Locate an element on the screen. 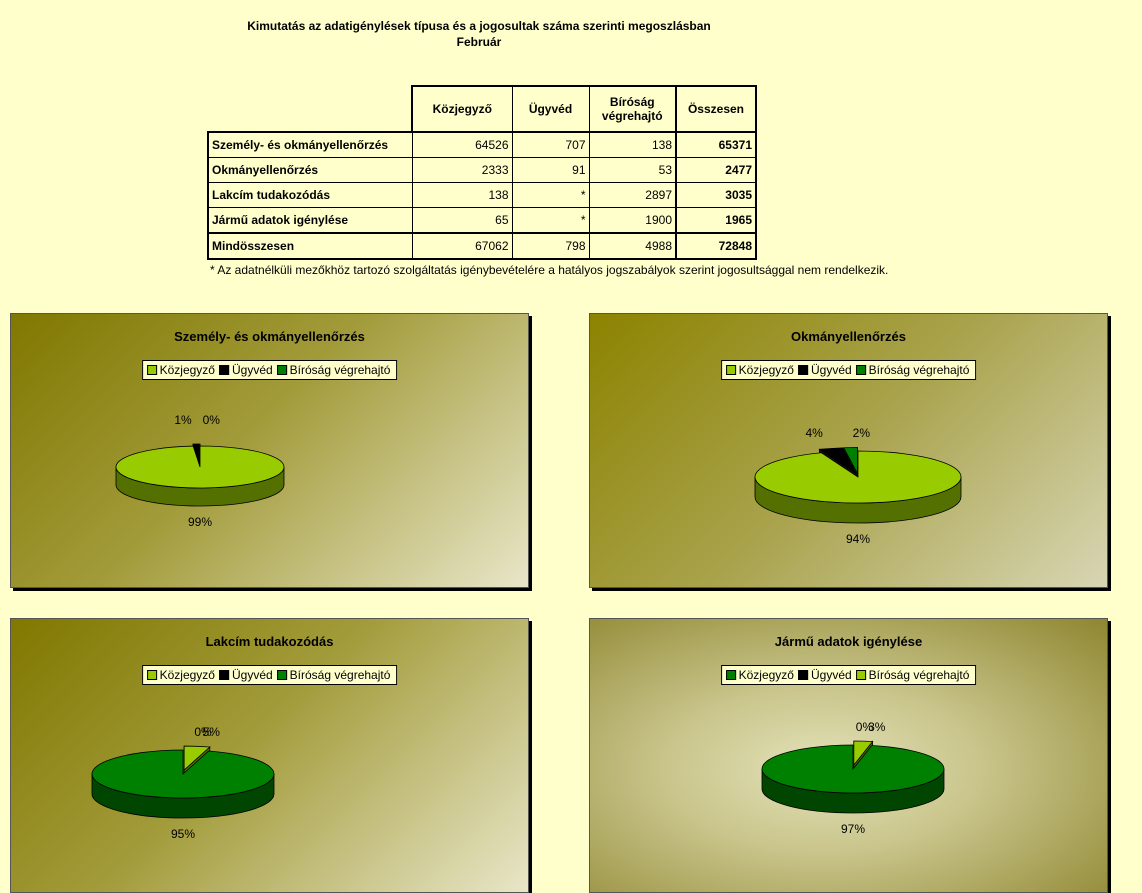 Image resolution: width=1142 pixels, height=893 pixels. row-label: Lakcím tudakozódás is located at coordinates (310, 195).